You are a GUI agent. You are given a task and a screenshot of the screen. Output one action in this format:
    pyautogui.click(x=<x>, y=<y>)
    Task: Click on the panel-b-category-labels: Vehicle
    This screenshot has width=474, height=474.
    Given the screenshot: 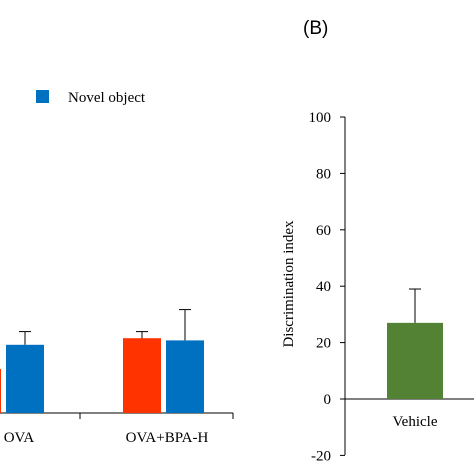 What is the action you would take?
    pyautogui.click(x=415, y=422)
    